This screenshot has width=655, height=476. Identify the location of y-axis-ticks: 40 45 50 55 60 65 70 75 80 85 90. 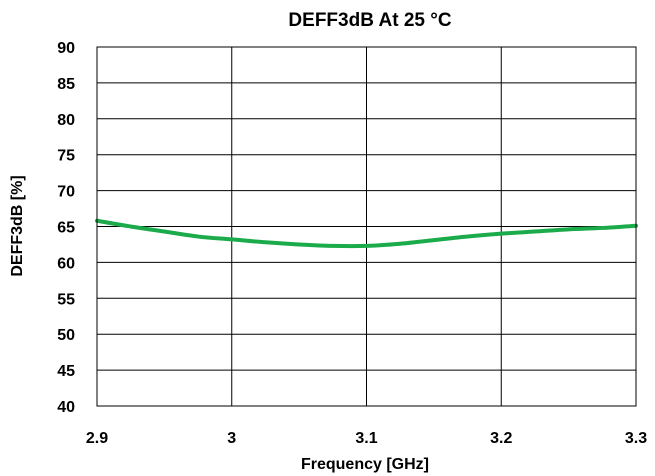
(66, 228).